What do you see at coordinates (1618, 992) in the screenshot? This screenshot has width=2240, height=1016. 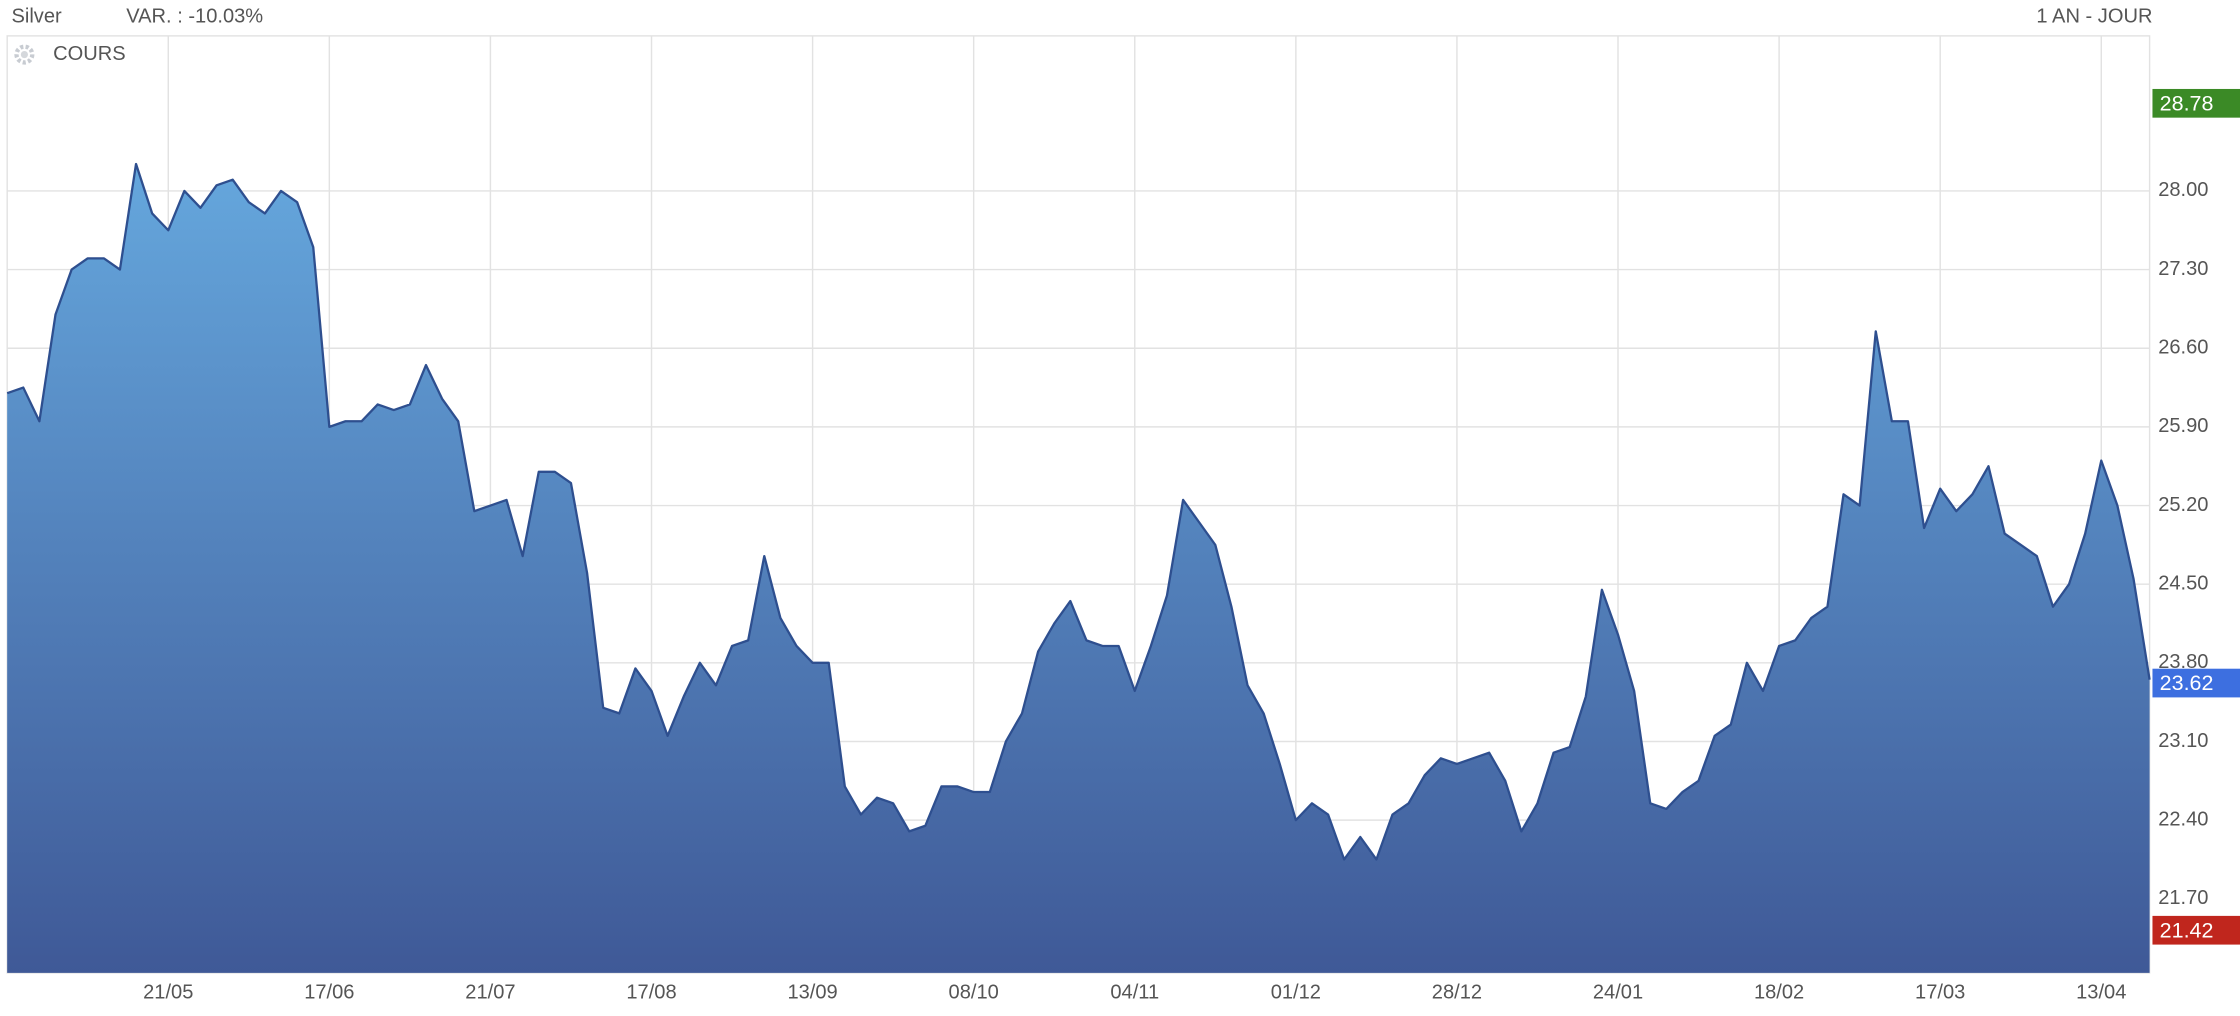 I see `x-tick-label: 24/01` at bounding box center [1618, 992].